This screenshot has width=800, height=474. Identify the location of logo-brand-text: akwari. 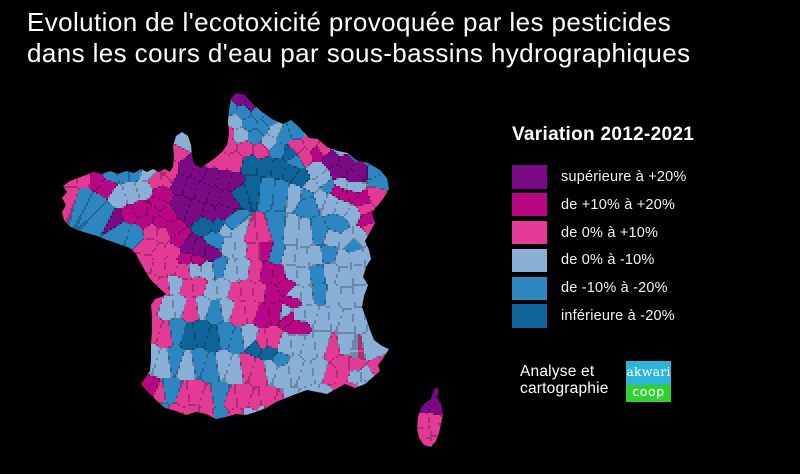
(648, 371).